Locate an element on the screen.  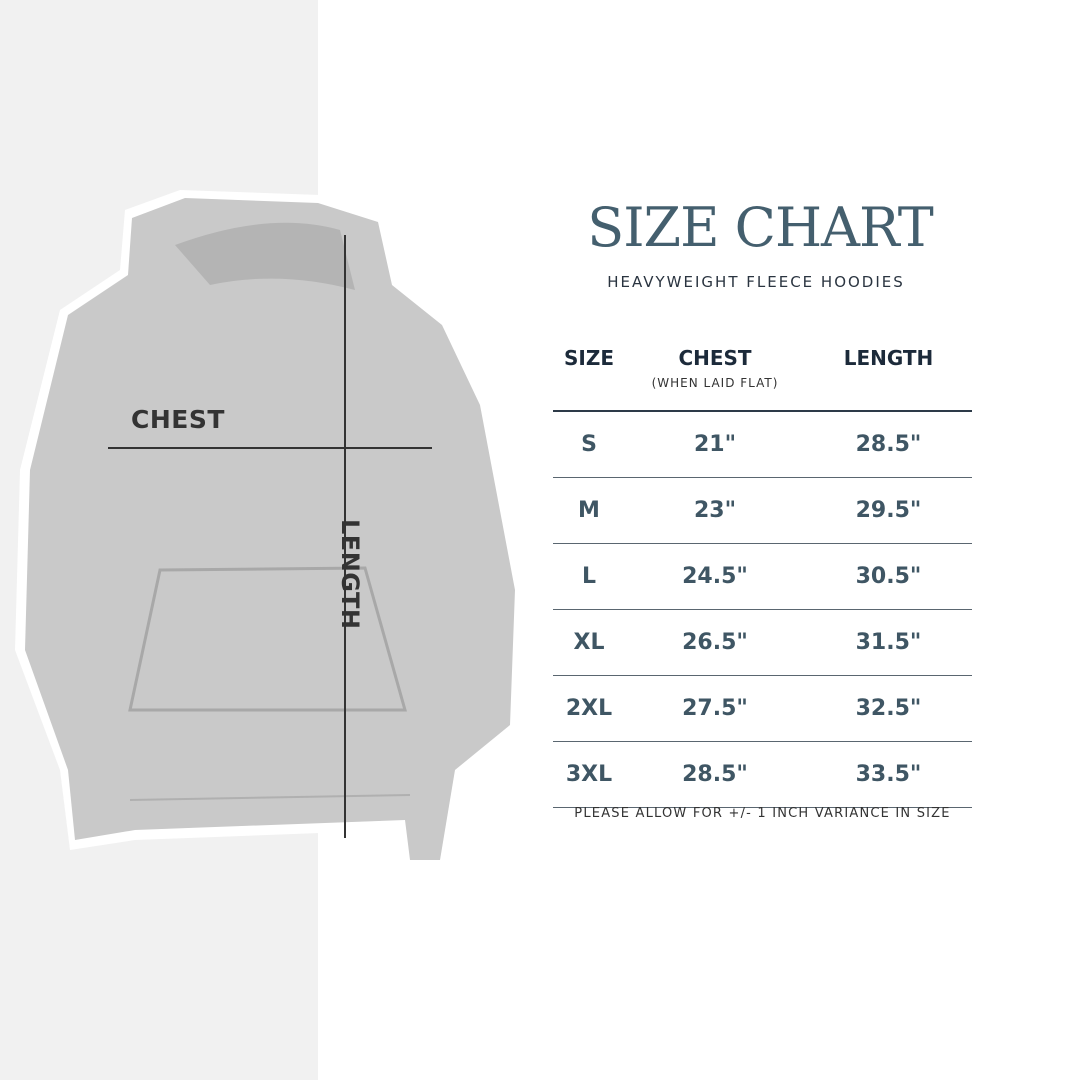
cell-chest: 28.5" is located at coordinates (715, 774).